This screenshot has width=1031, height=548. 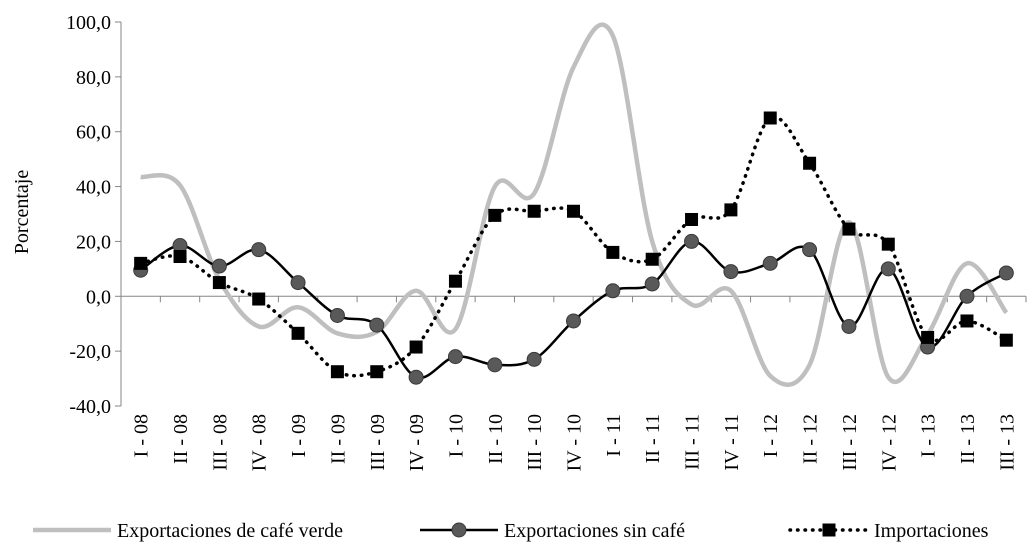 I want to click on x-tick-label: II - 10, so click(x=496, y=439).